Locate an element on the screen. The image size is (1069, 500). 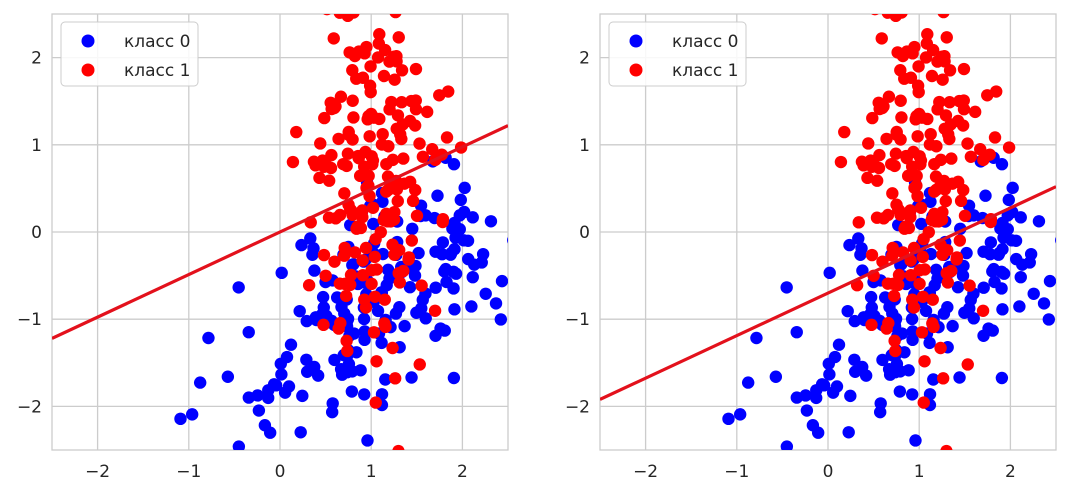
y-tick-label: 0 is located at coordinates (584, 233).